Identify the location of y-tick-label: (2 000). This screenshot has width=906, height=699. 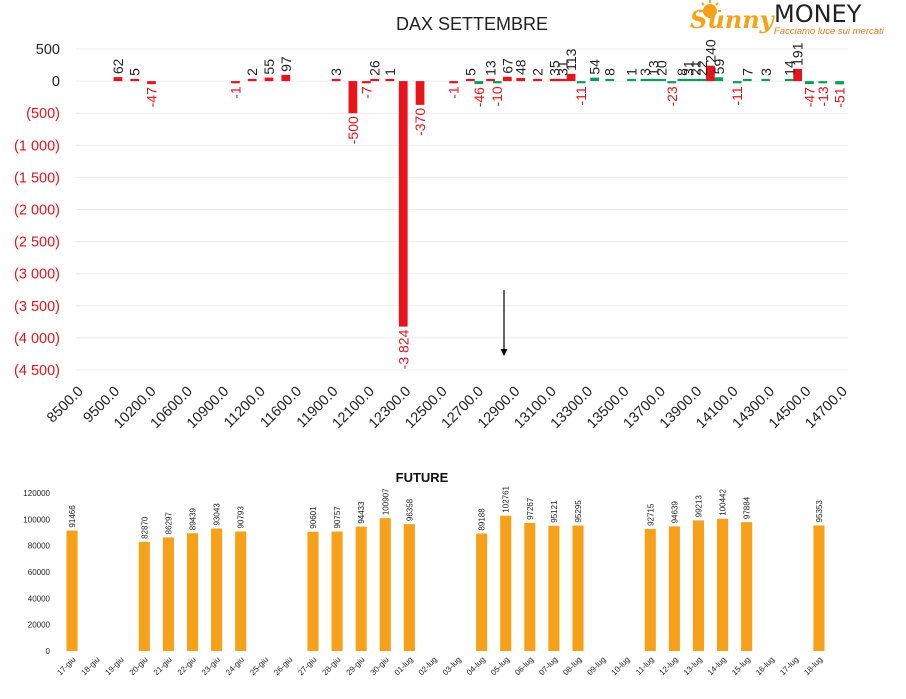
(37, 211).